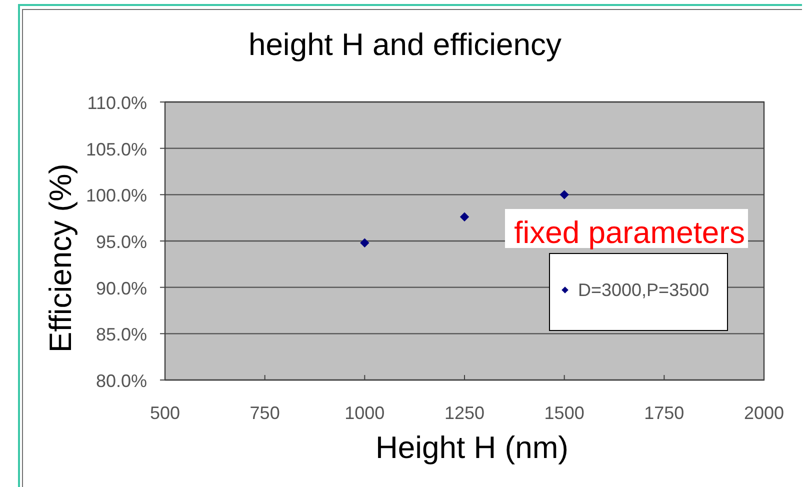  I want to click on x-tick-label: 750, so click(265, 413).